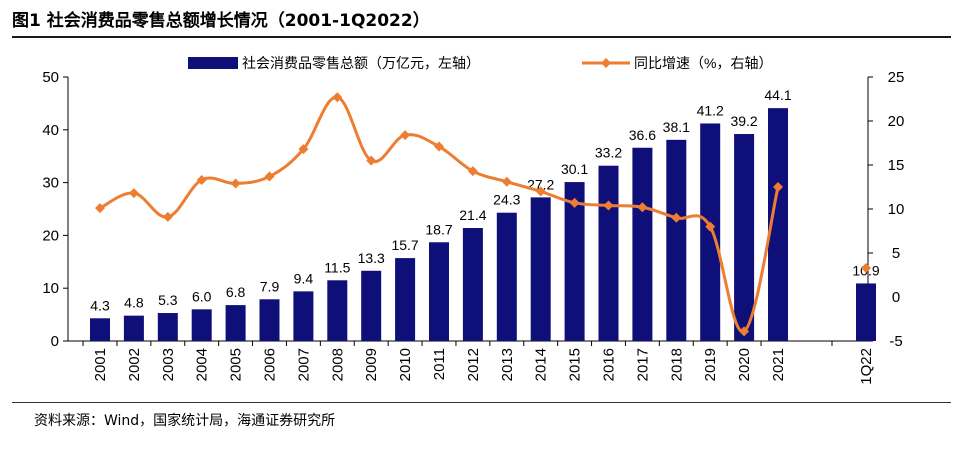  I want to click on left-tick-label: 20, so click(50, 235).